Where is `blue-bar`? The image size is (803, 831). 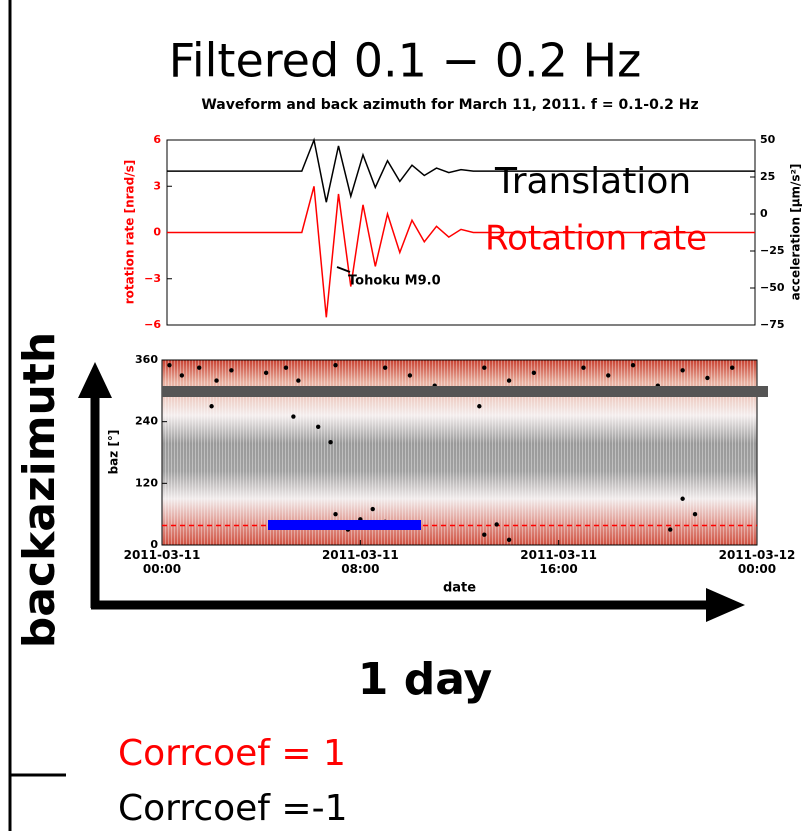 blue-bar is located at coordinates (344, 525).